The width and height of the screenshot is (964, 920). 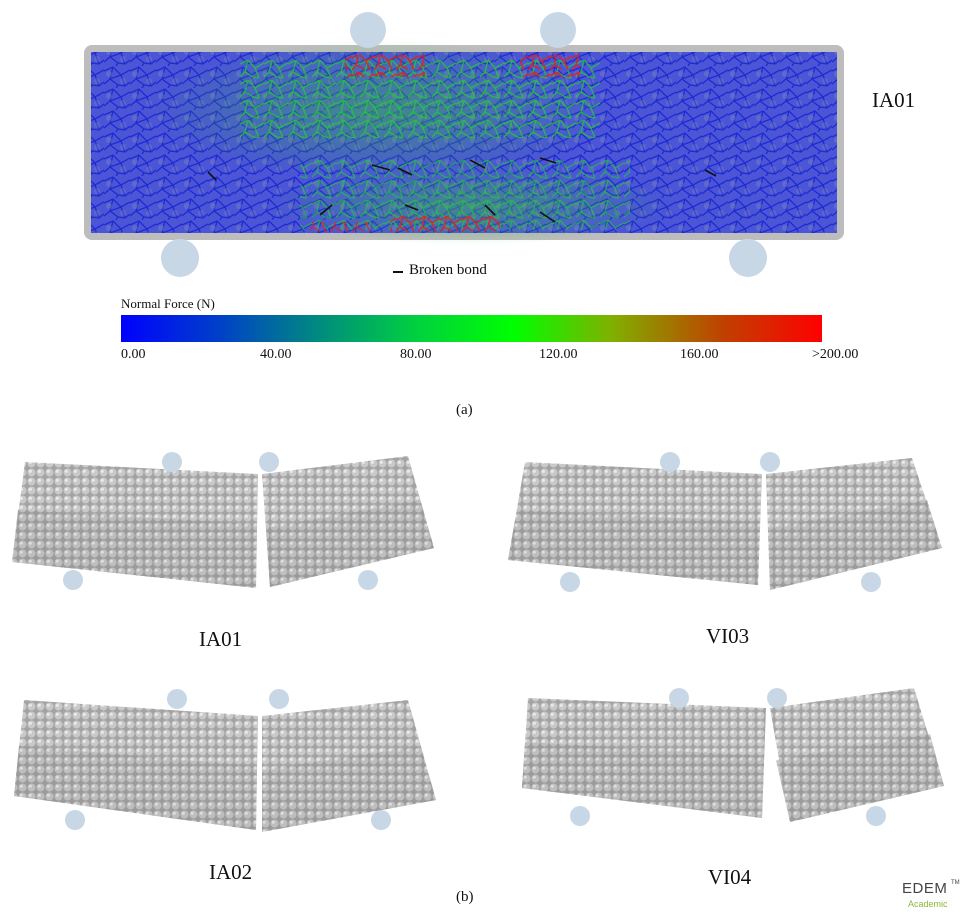 I want to click on colorbar-tick: 160.00, so click(x=699, y=354).